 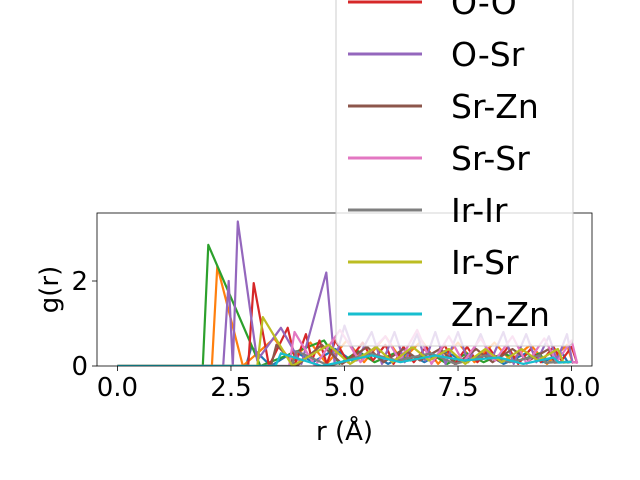 What do you see at coordinates (117, 388) in the screenshot?
I see `x-tick-label: 0.0` at bounding box center [117, 388].